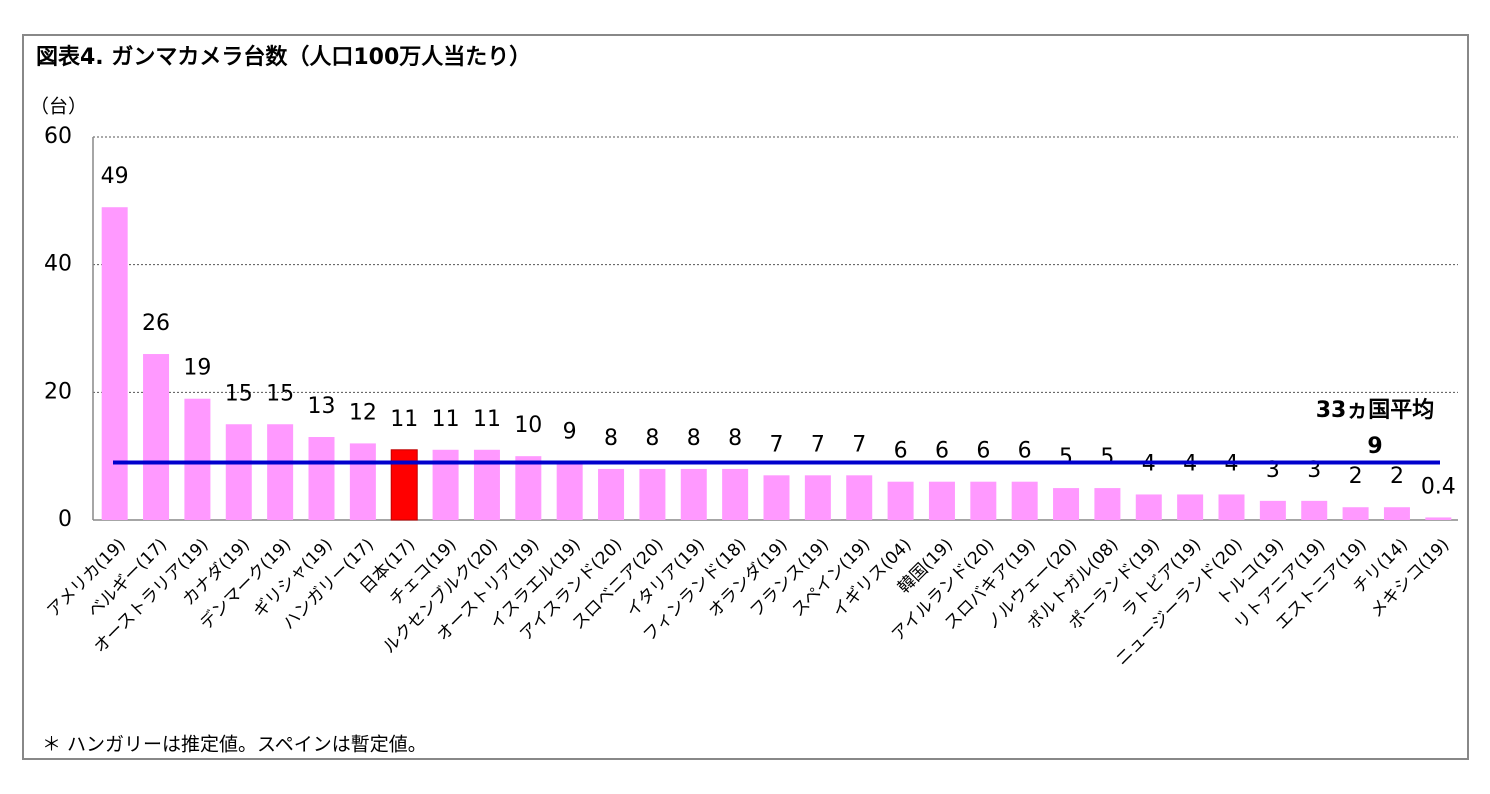 Image resolution: width=1490 pixels, height=794 pixels. What do you see at coordinates (197, 368) in the screenshot?
I see `value-label: 19` at bounding box center [197, 368].